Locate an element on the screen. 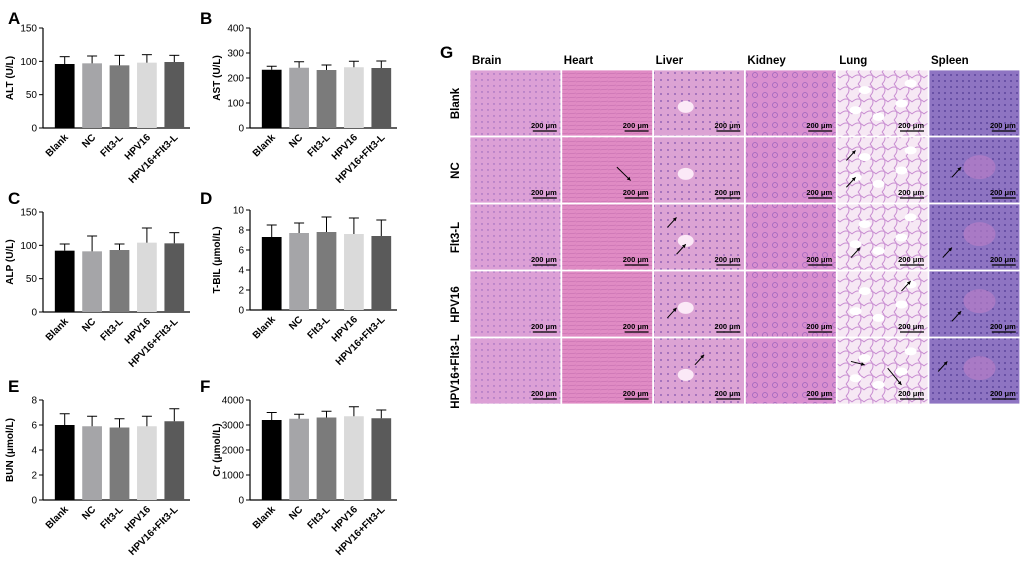 This screenshot has height=570, width=1020. chart-d-x-tick-label-nc: NC is located at coordinates (296, 323).